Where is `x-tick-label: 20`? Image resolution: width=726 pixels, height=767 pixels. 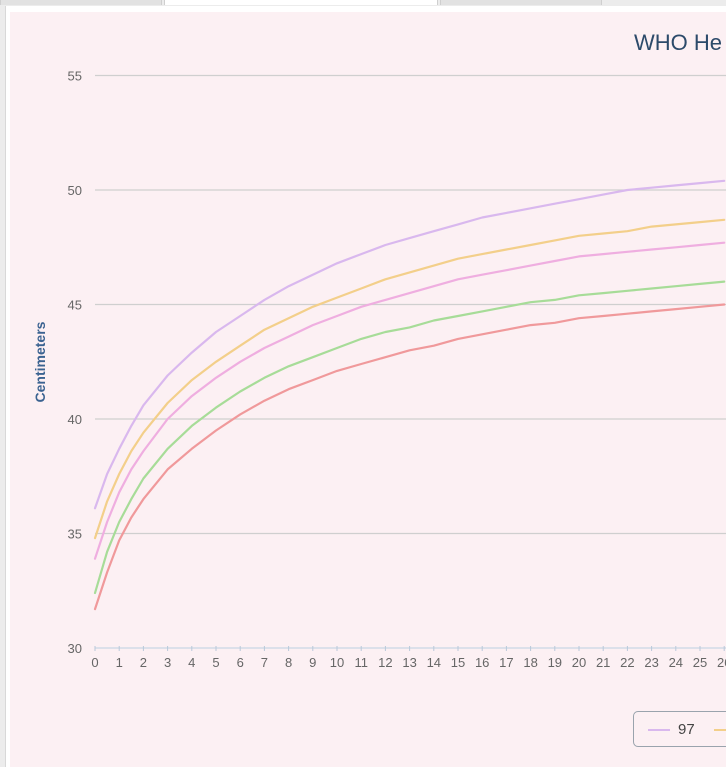 x-tick-label: 20 is located at coordinates (579, 662).